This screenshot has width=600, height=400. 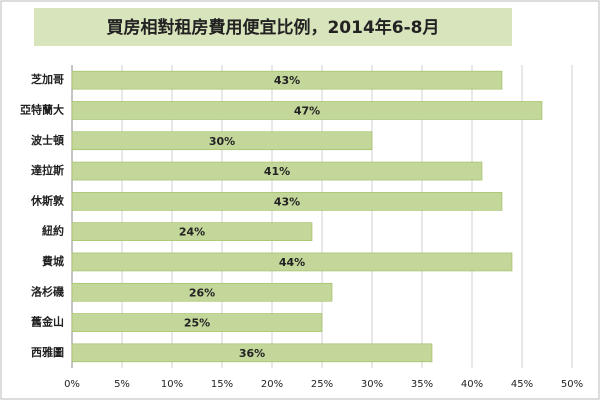 I want to click on y-tick-label: 舊金山, so click(x=47, y=322).